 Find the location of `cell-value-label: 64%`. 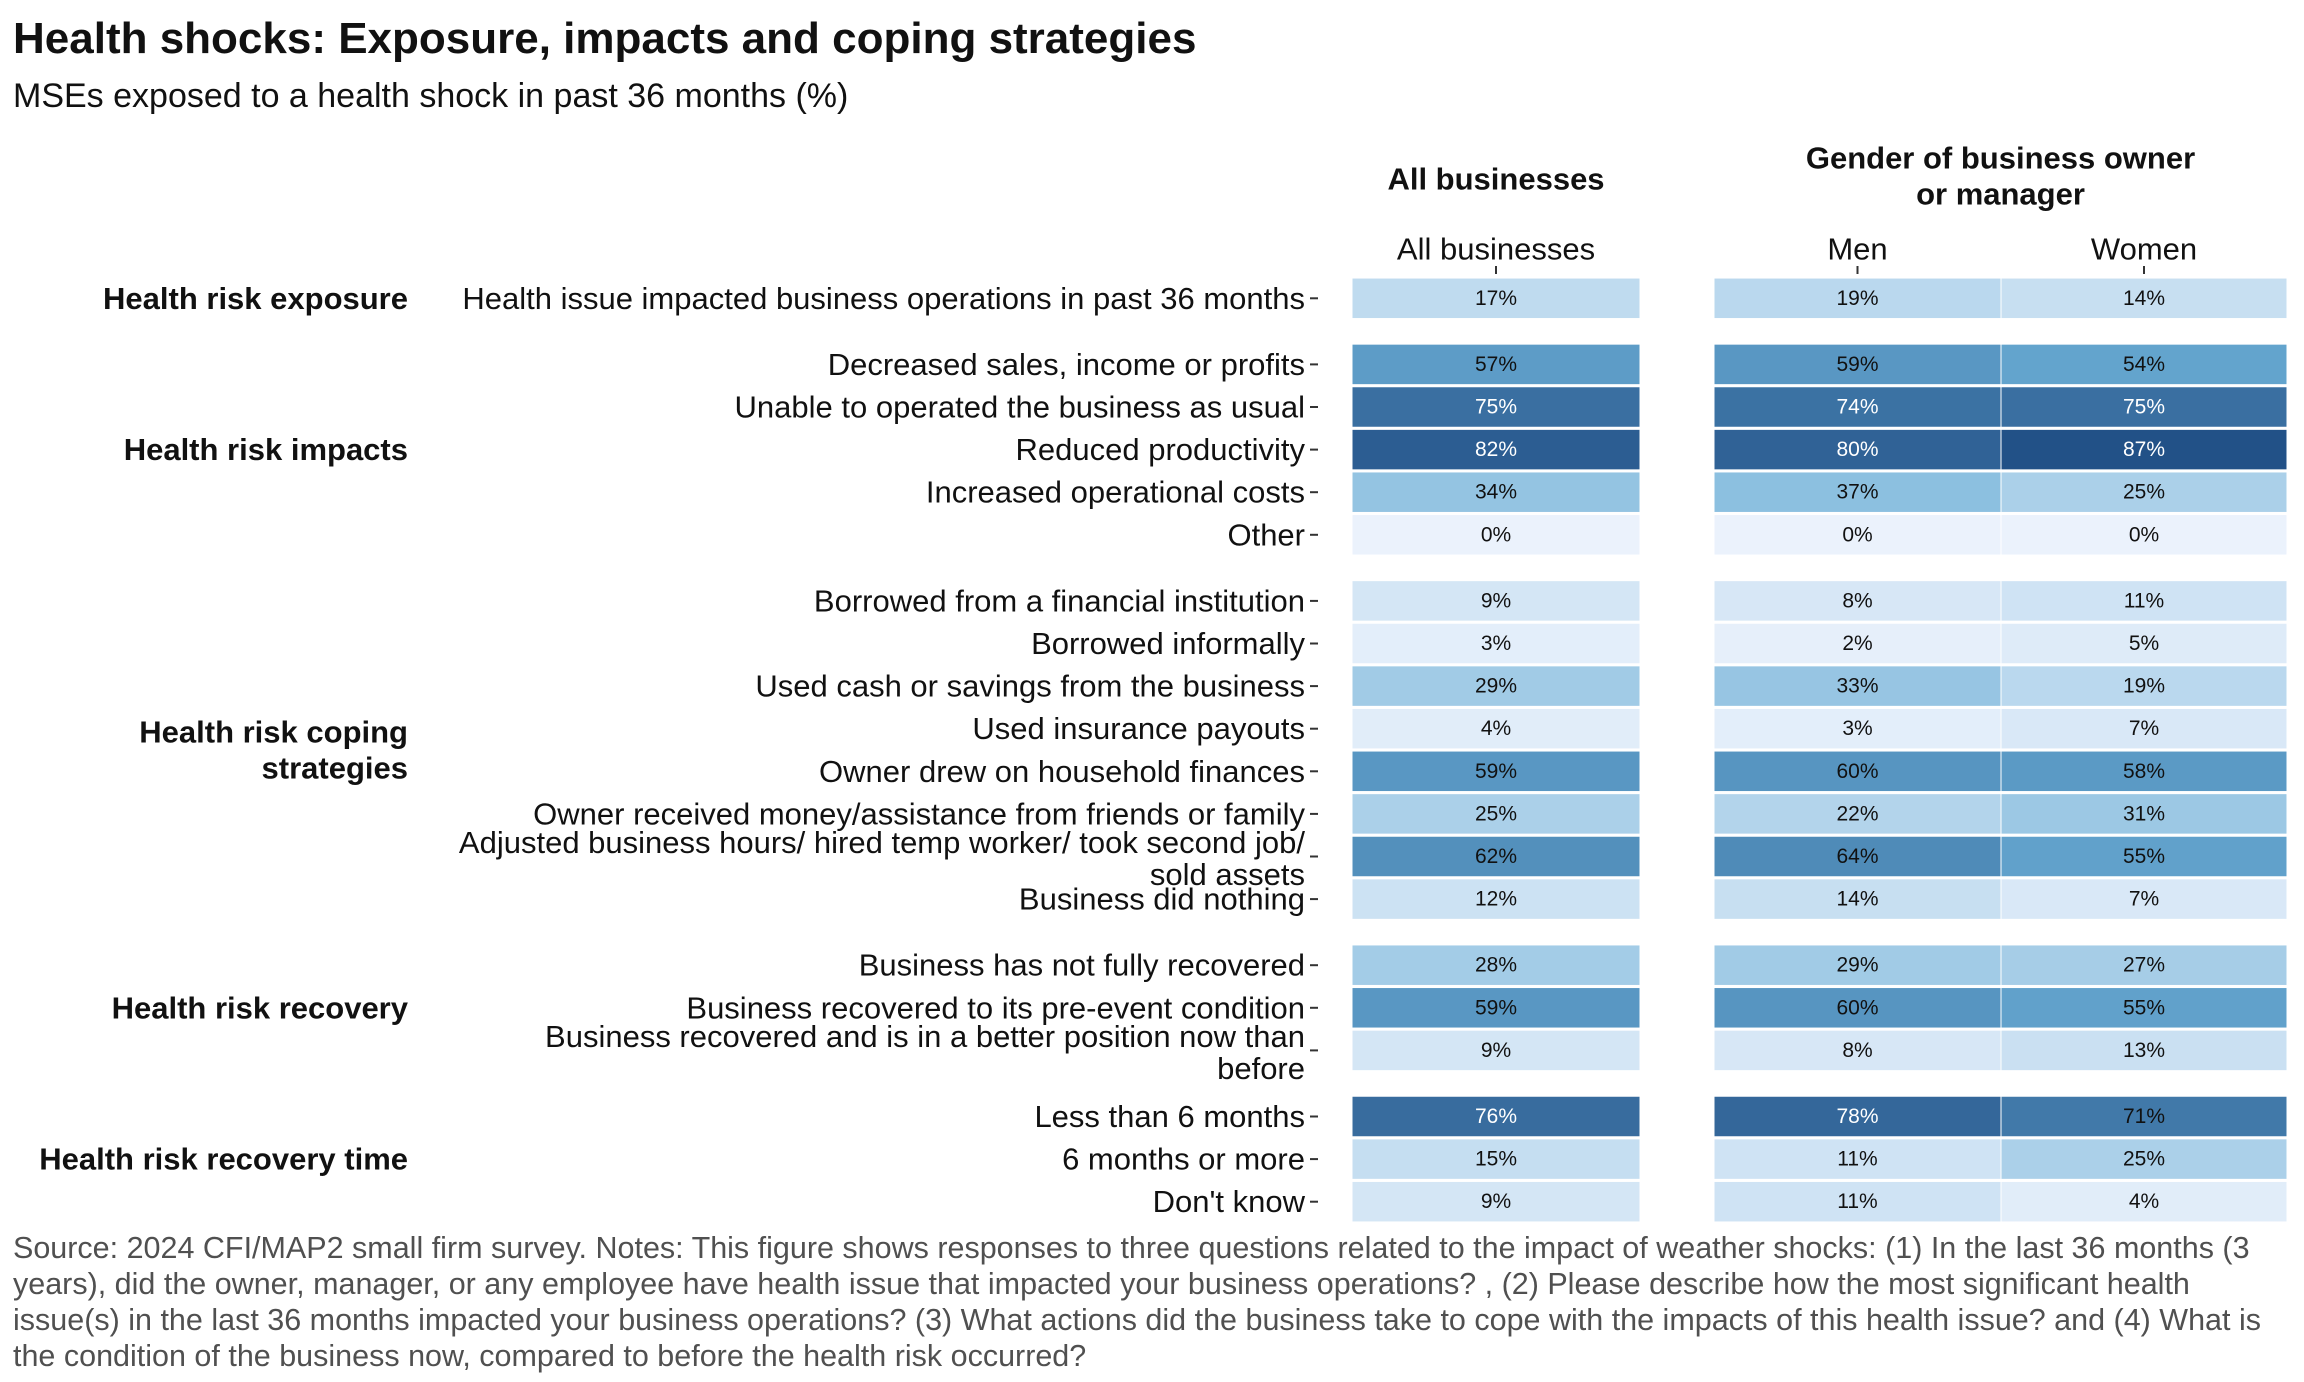

cell-value-label: 64% is located at coordinates (1857, 856).